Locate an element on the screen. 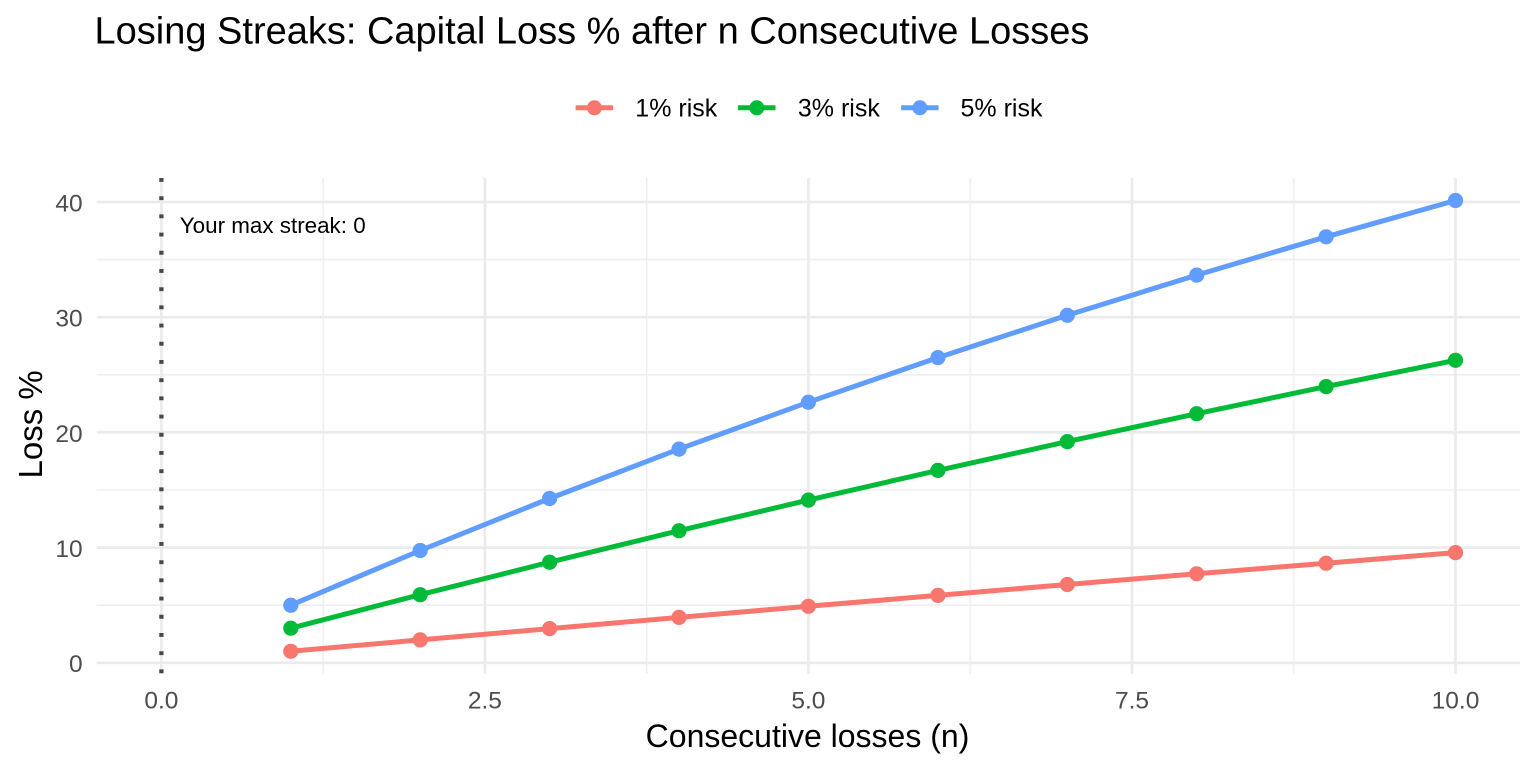 This screenshot has height=773, width=1536. svg-text: 0 is located at coordinates (76, 664).